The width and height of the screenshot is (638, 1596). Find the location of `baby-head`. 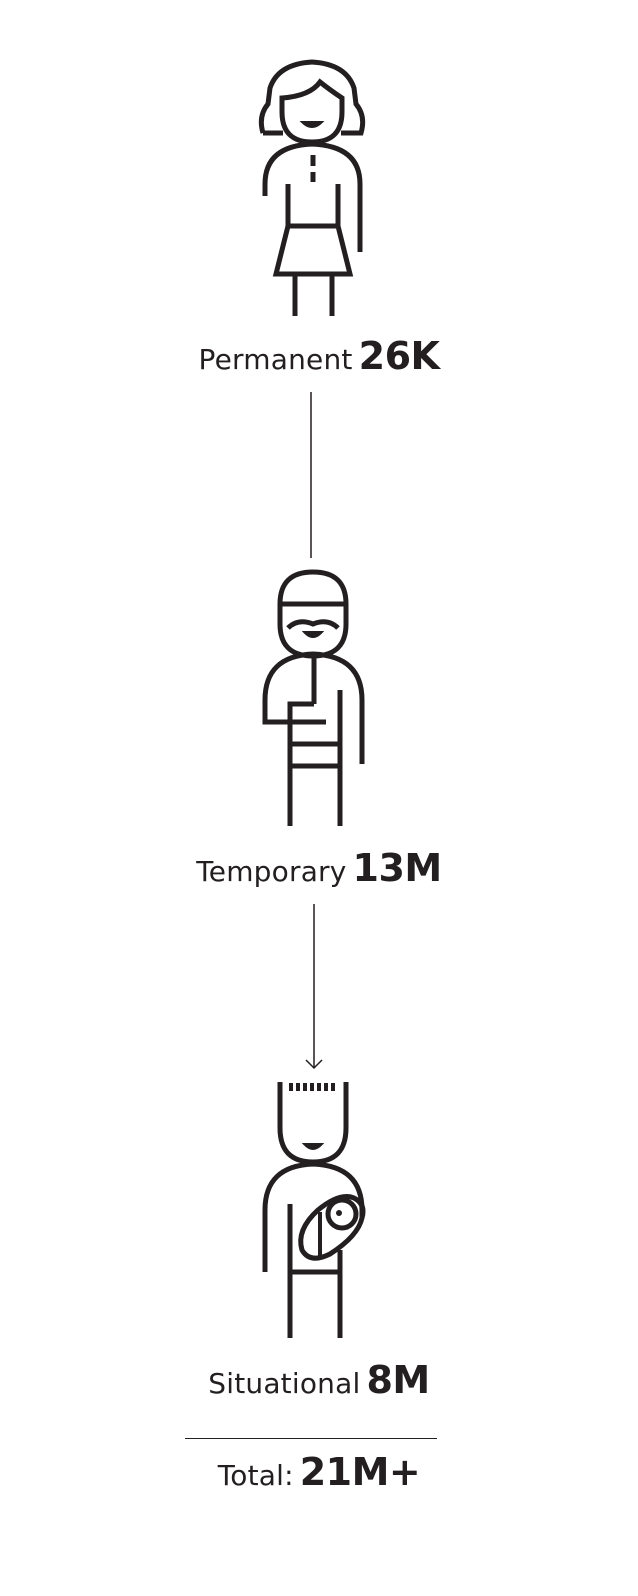

baby-head is located at coordinates (342, 1214).